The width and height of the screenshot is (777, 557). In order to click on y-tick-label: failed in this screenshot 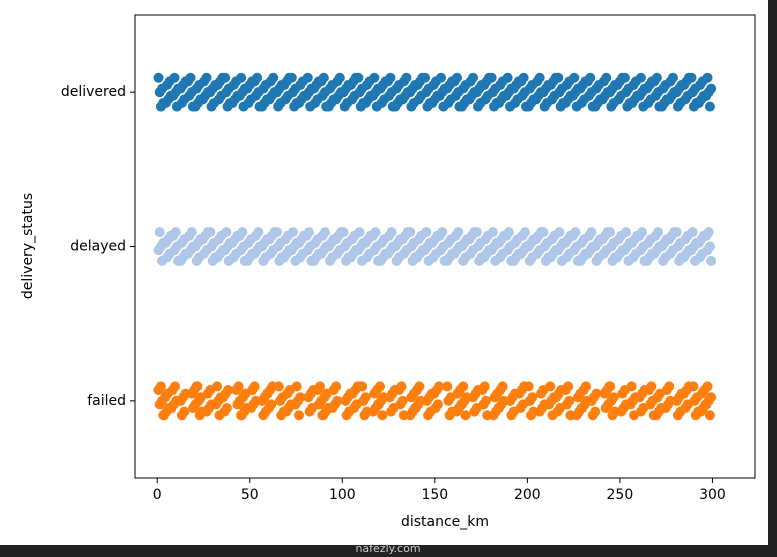, I will do `click(106, 401)`.